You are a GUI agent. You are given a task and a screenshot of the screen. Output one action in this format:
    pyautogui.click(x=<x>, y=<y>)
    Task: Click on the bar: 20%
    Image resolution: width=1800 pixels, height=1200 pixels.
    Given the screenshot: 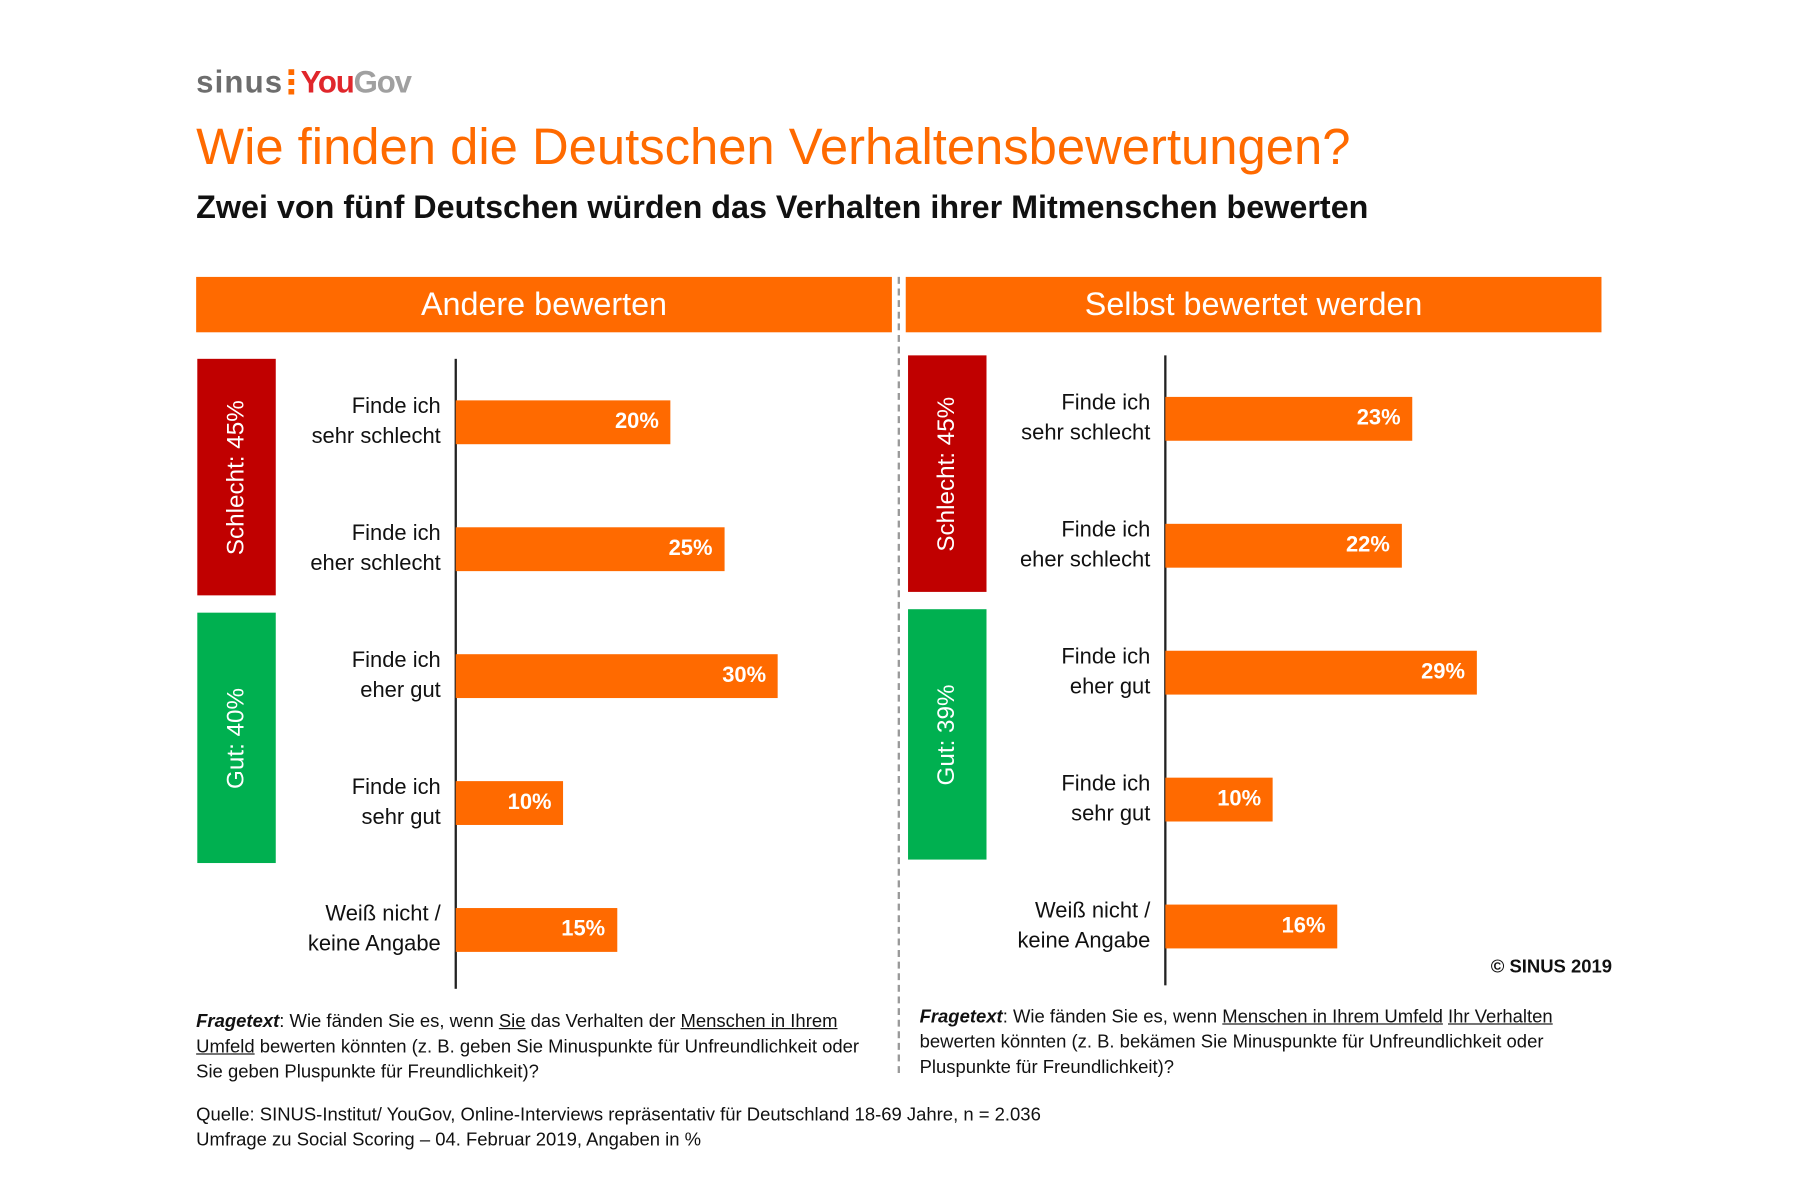 What is the action you would take?
    pyautogui.click(x=563, y=422)
    